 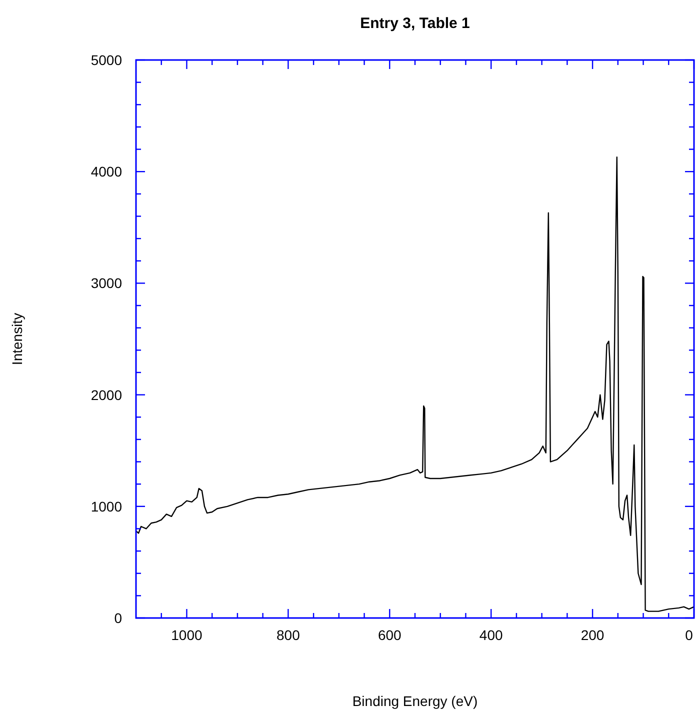 I want to click on y-tick-label: 5000, so click(x=106, y=60).